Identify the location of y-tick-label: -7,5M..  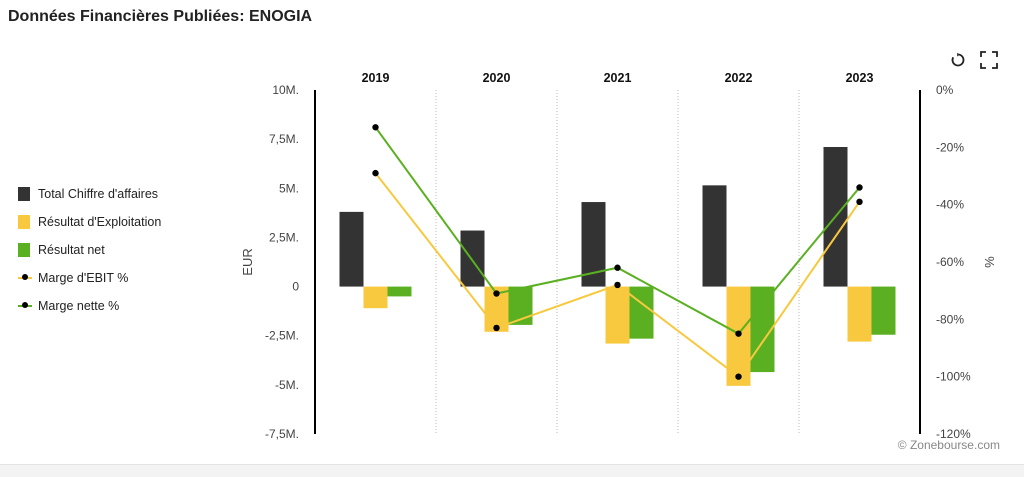
(282, 434).